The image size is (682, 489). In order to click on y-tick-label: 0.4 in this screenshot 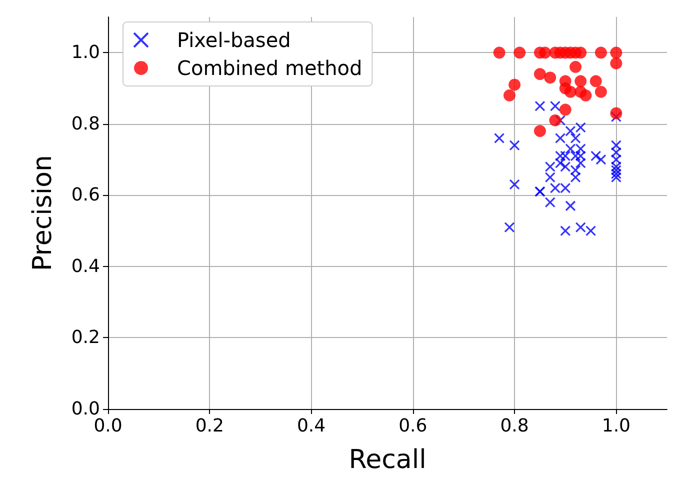, I will do `click(85, 266)`.